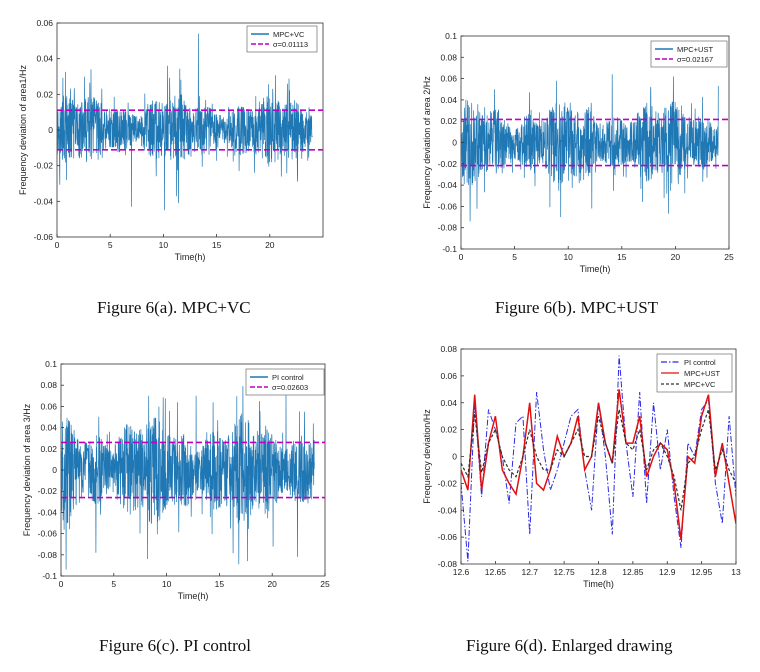  I want to click on chart-d-xtick-label: 12.95, so click(702, 572).